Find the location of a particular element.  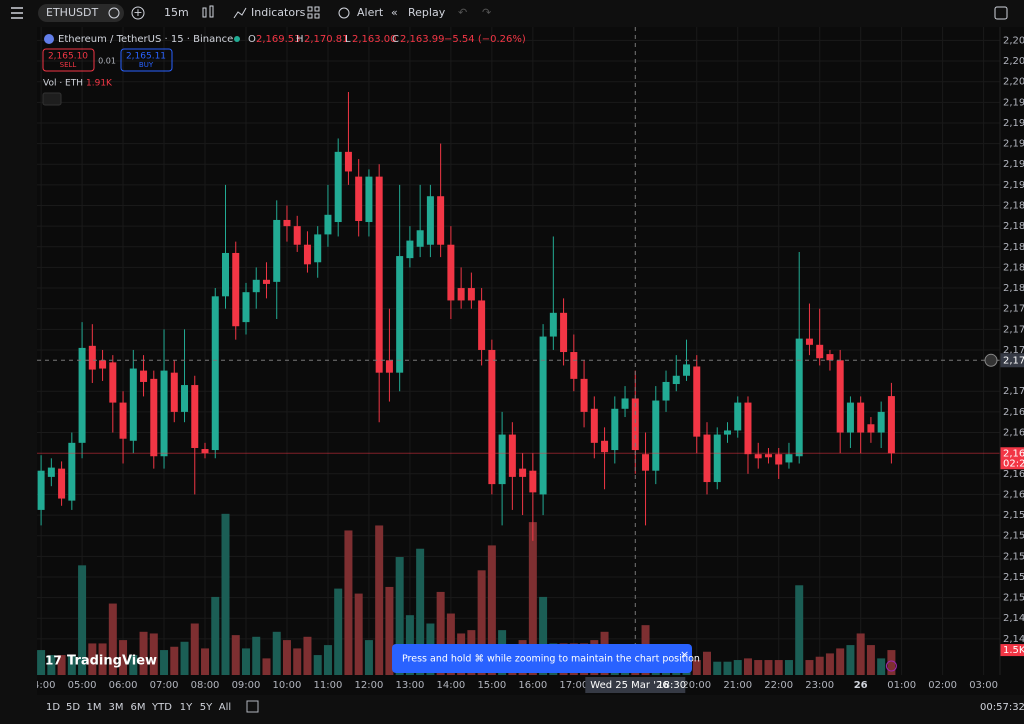

sell-button is located at coordinates (68, 60).